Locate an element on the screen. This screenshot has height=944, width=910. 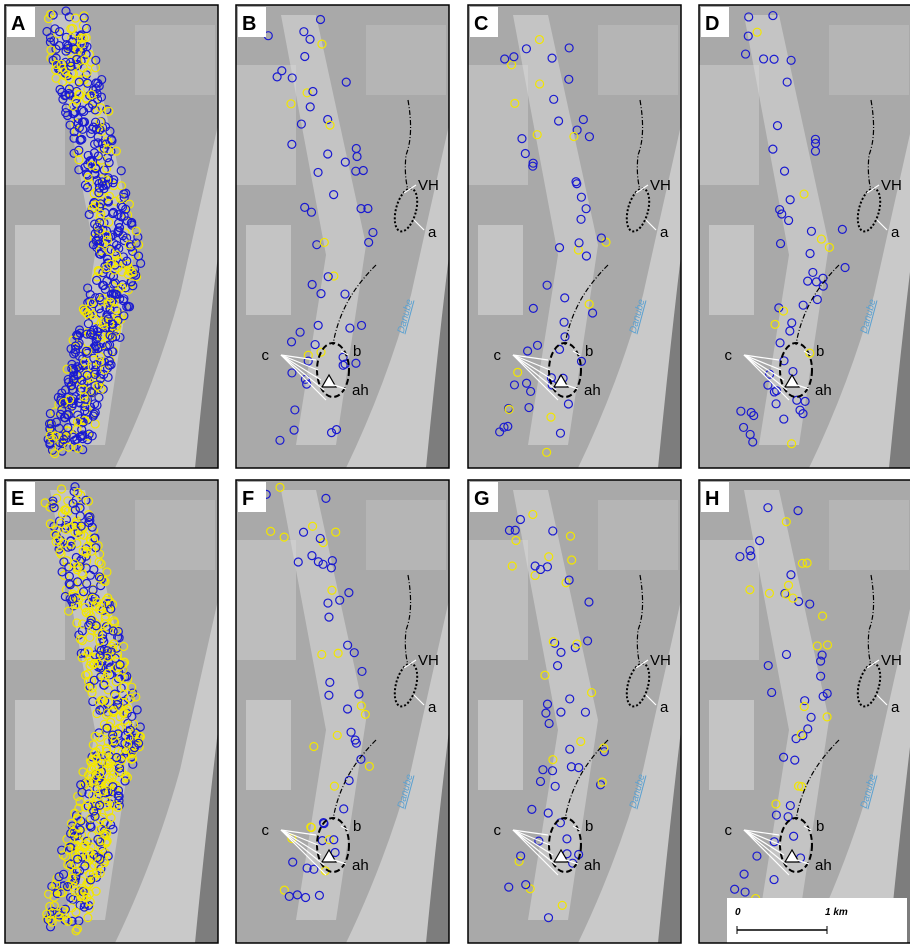
map is located at coordinates (111, 711).